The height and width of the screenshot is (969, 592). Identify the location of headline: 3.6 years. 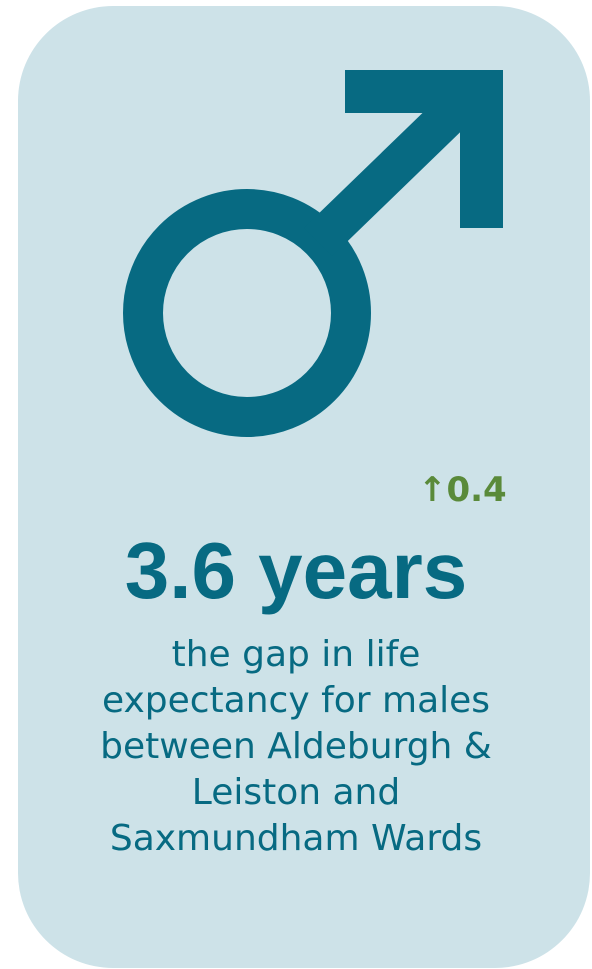
(296, 570).